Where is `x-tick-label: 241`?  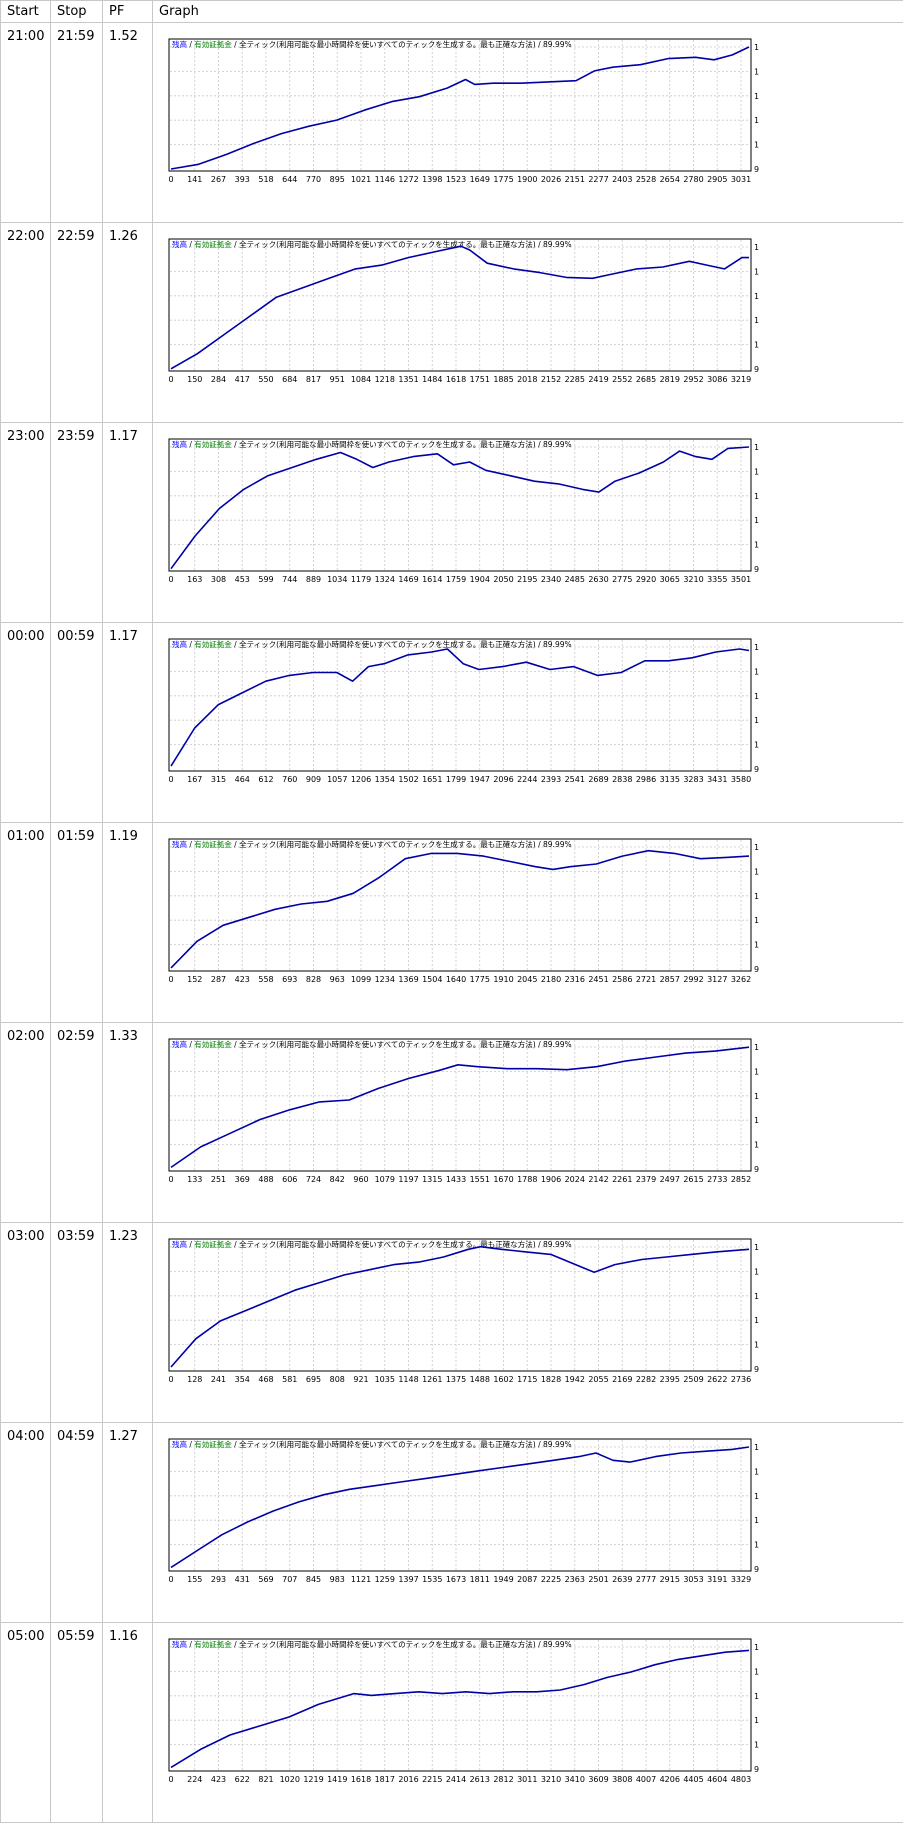
x-tick-label: 241 is located at coordinates (218, 1379).